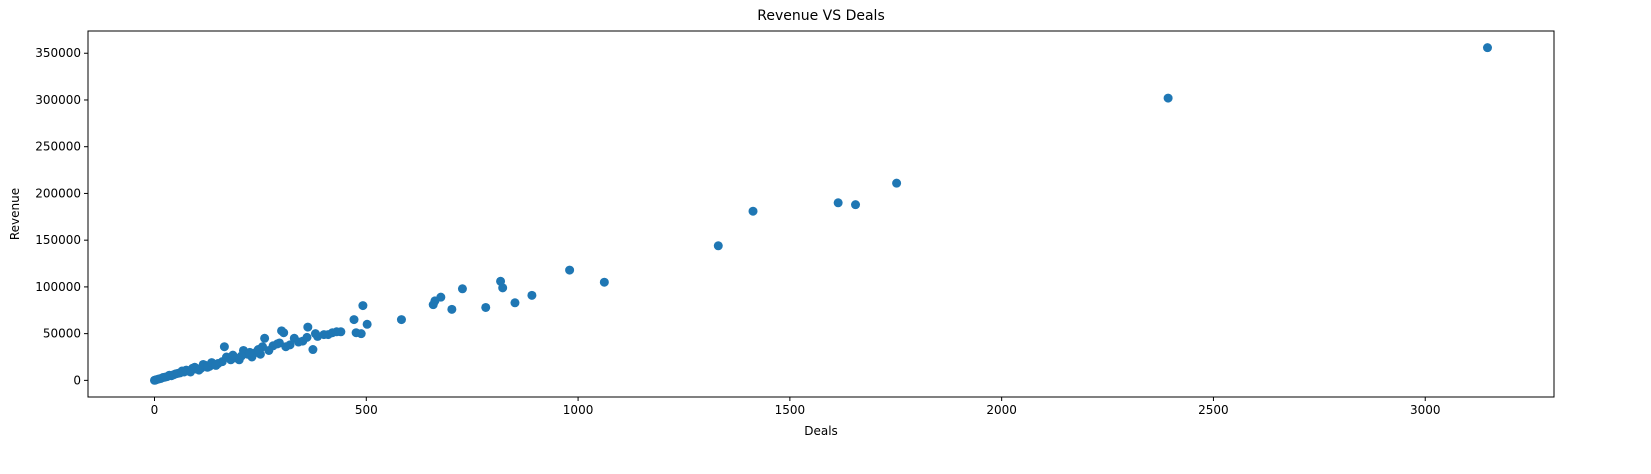  What do you see at coordinates (821, 16) in the screenshot?
I see `chart-title: Revenue VS Deals` at bounding box center [821, 16].